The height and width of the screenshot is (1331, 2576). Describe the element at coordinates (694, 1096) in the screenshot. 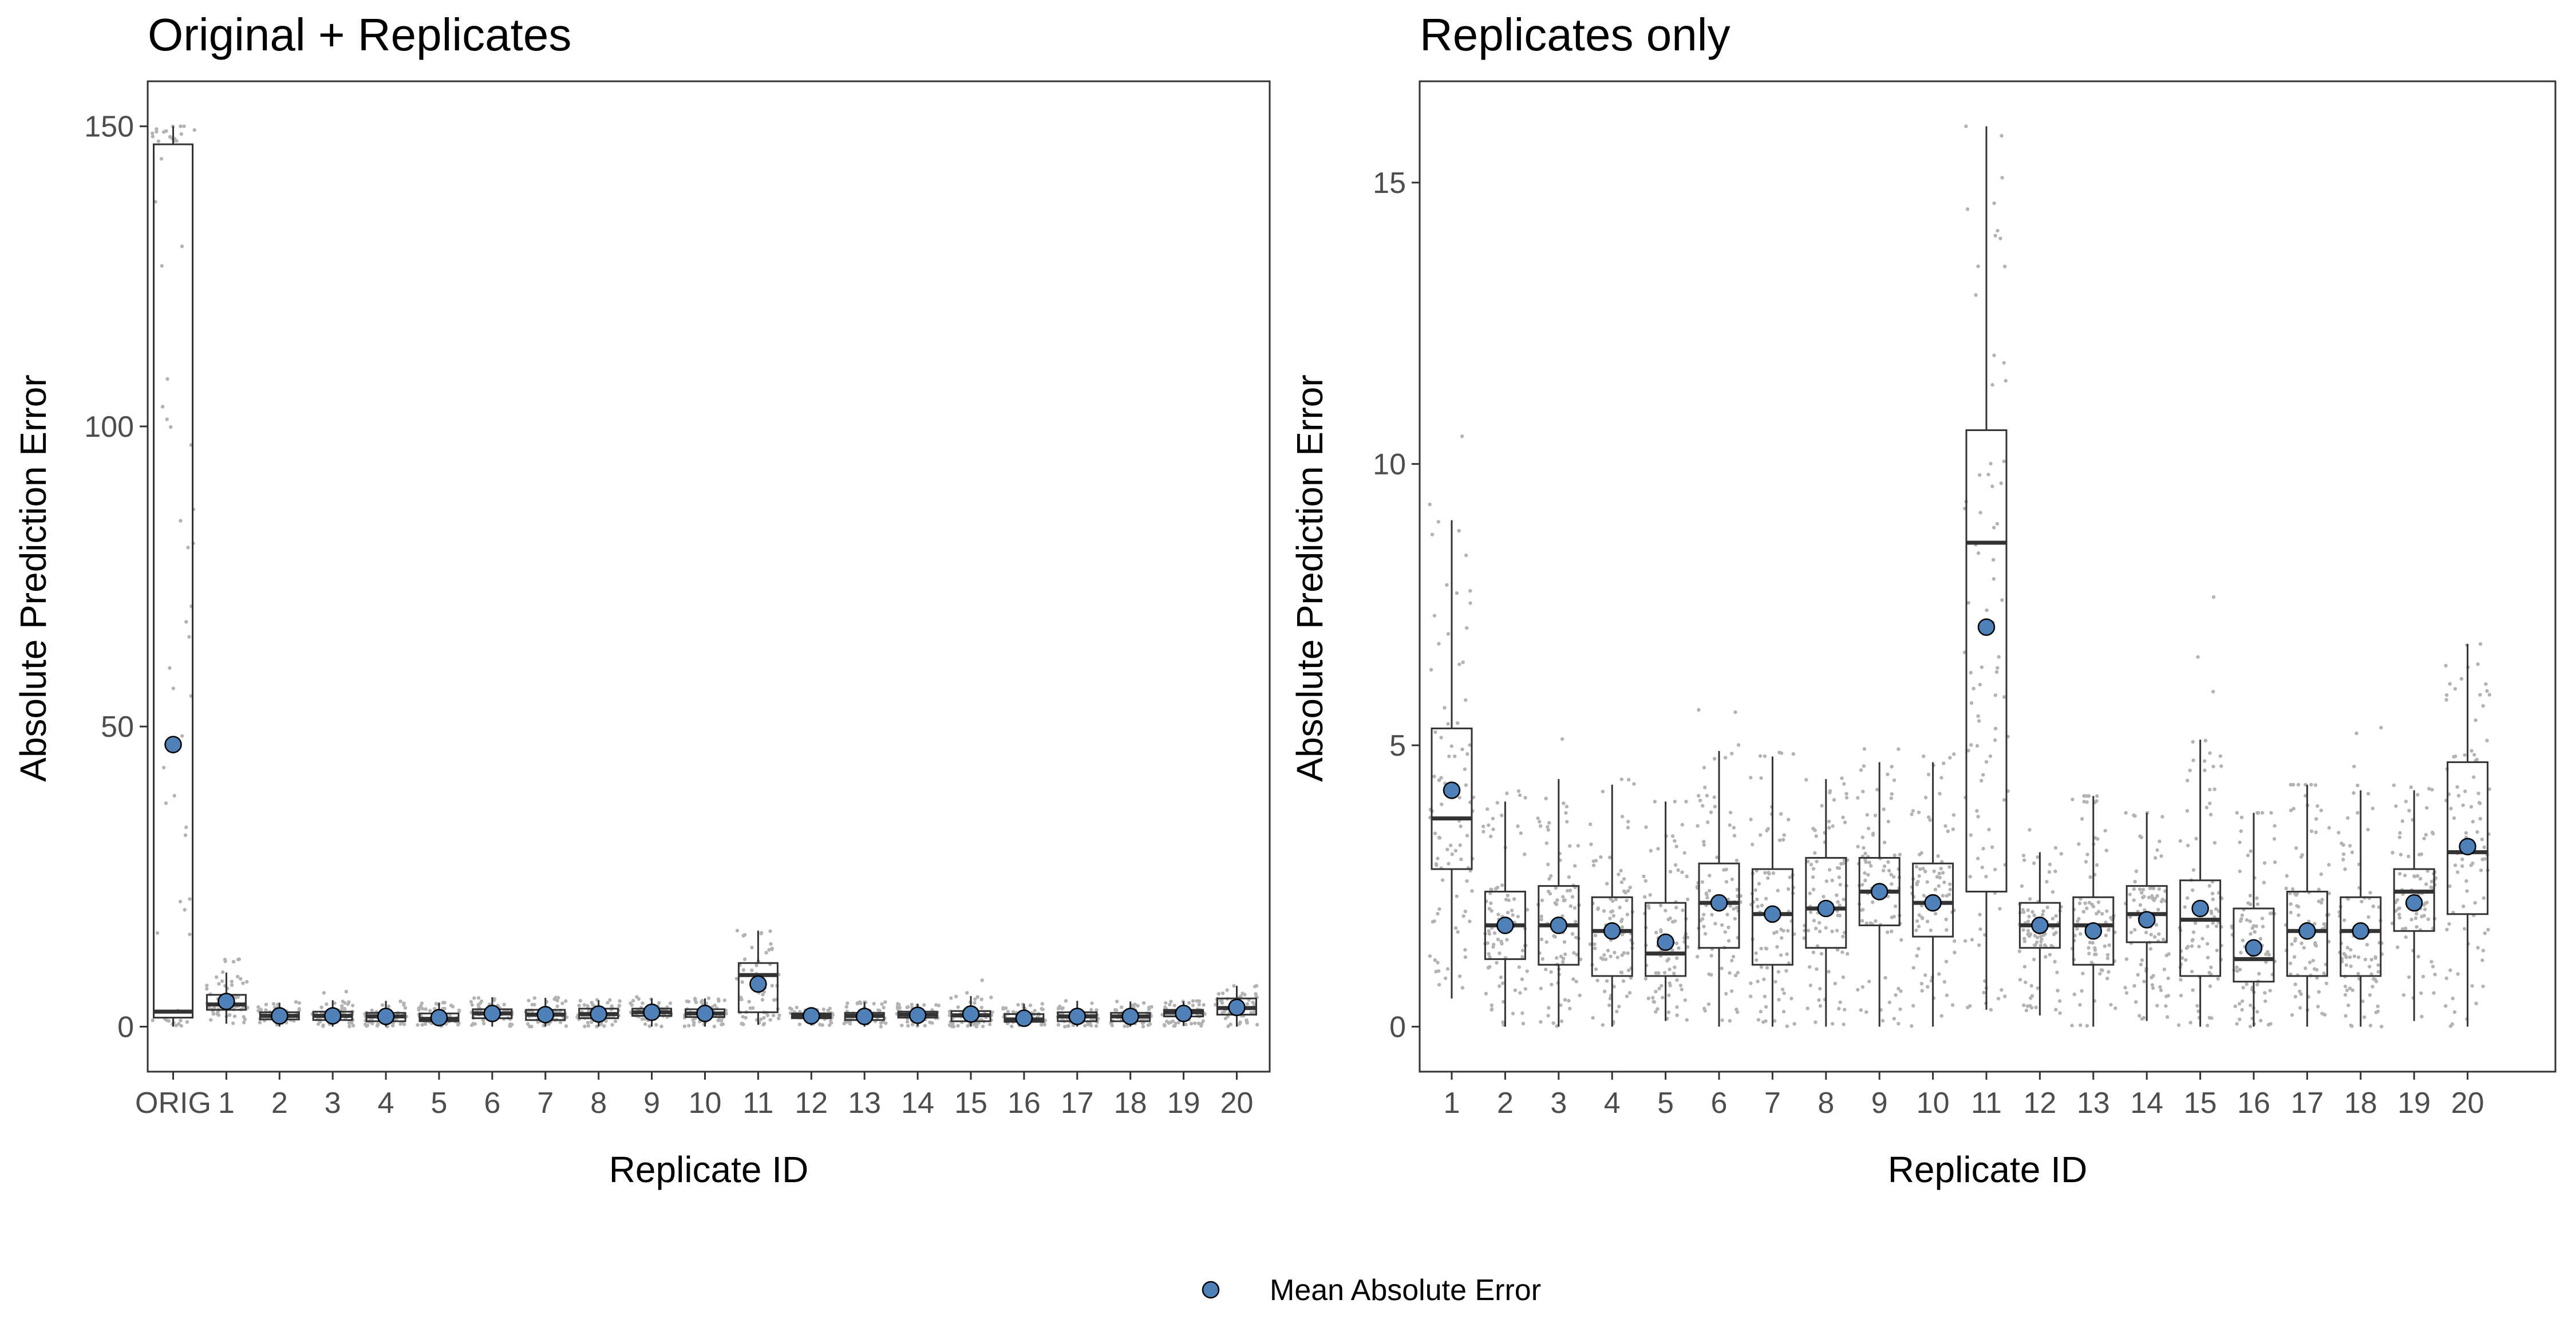

I see `x-axis: ORIG 1 2 3 4 5 6 7 8 9 10 11 12 13 14 15 16 17 18 19 20` at that location.